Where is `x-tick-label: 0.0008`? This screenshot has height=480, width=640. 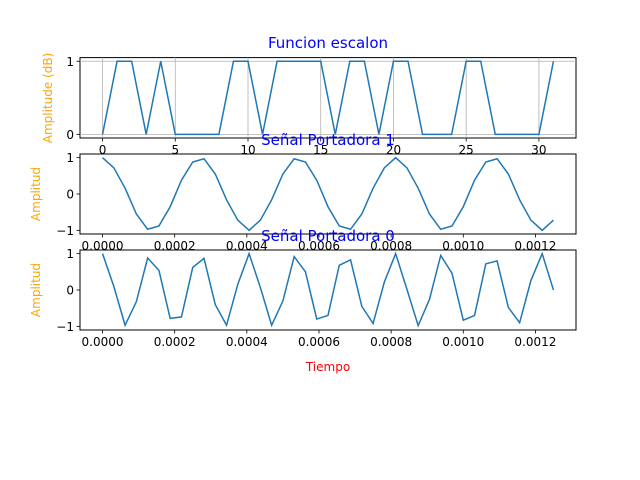 x-tick-label: 0.0008 is located at coordinates (391, 342).